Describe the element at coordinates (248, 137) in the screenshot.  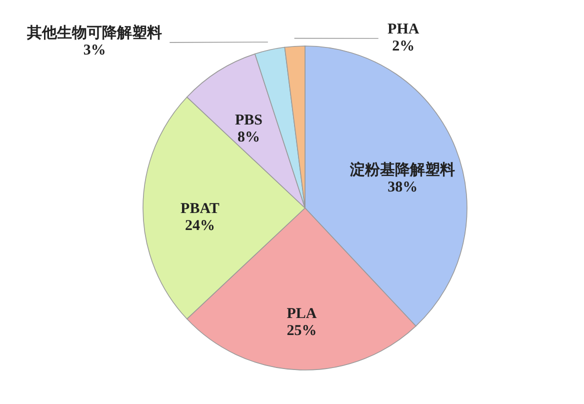
I see `data-label: 8%` at that location.